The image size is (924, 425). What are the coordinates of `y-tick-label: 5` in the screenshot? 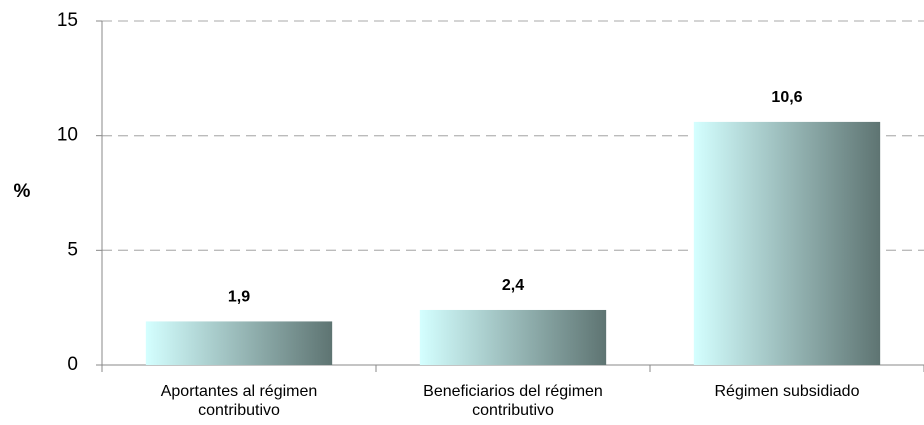 It's located at (72, 249).